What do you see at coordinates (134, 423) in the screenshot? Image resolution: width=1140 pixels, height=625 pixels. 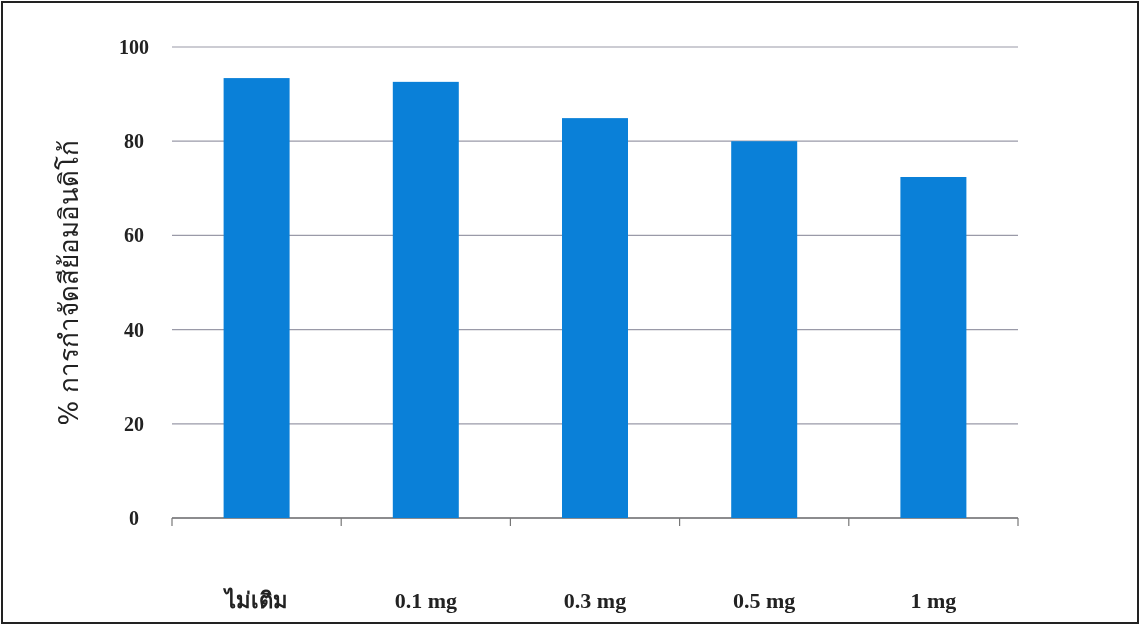 I see `y-tick-label: 20` at bounding box center [134, 423].